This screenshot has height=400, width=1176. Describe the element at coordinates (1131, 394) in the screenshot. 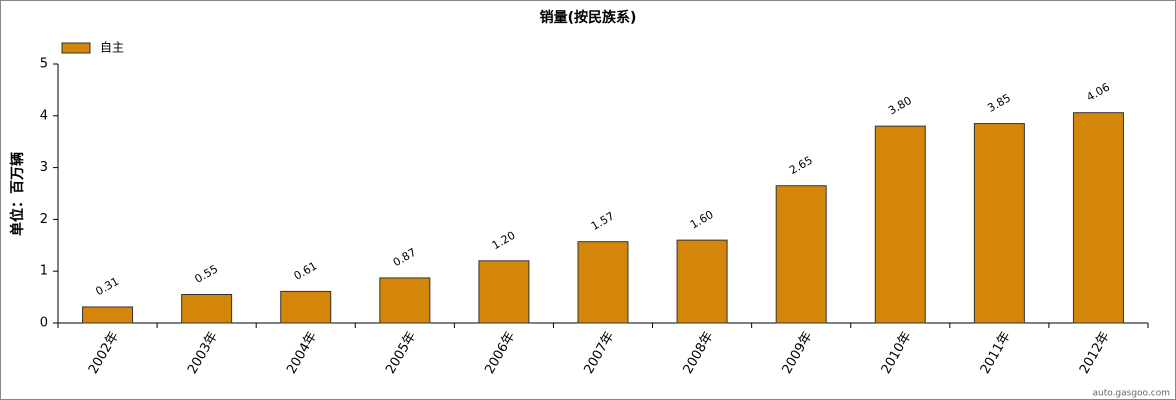

I see `watermark: auto.gasgoo.com` at that location.